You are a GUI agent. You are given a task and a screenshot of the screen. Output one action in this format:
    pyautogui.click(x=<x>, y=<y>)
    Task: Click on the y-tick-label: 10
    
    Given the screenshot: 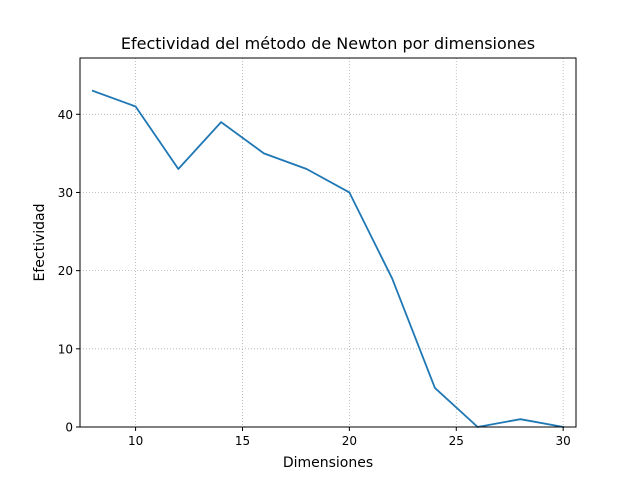 What is the action you would take?
    pyautogui.click(x=65, y=349)
    